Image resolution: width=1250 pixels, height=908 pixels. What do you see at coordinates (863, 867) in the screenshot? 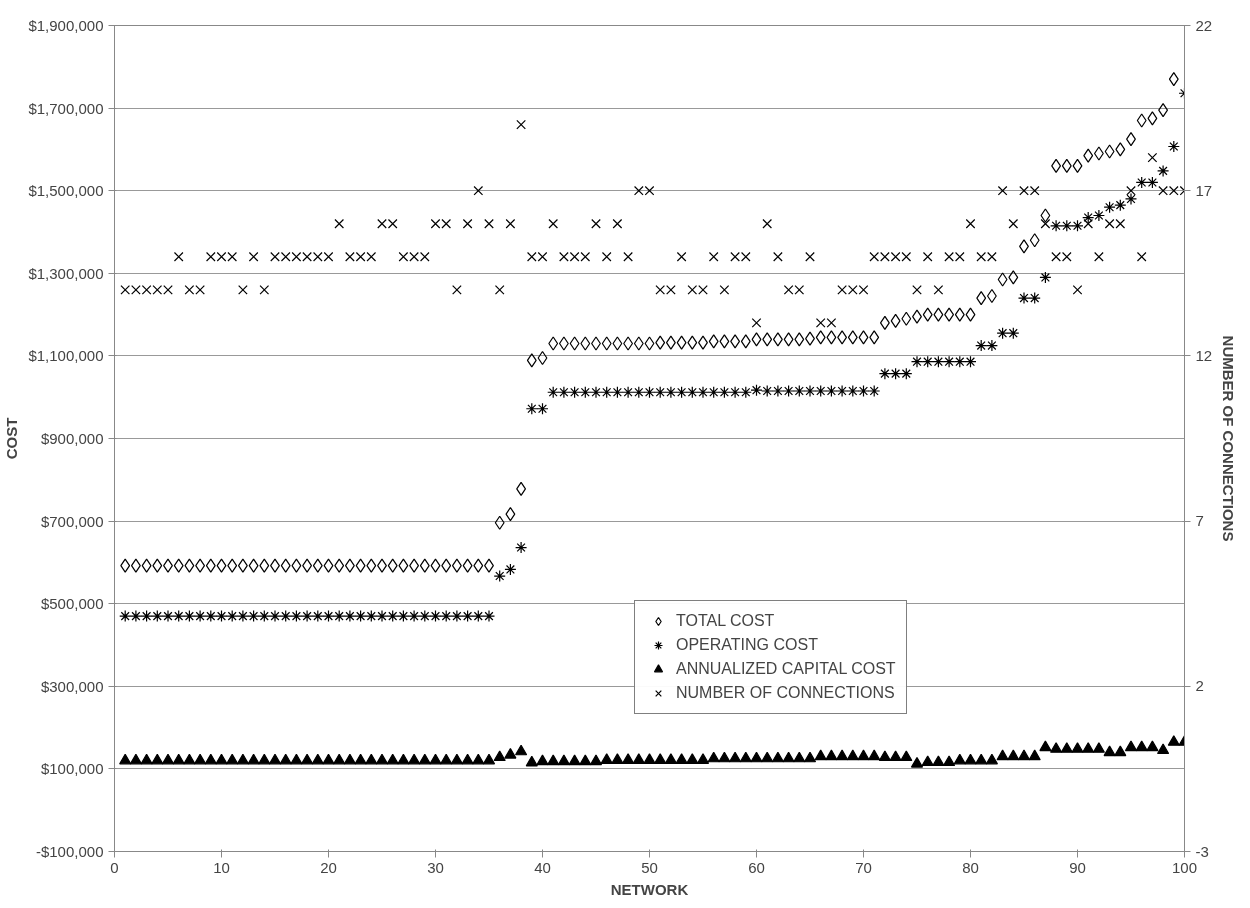
I see `x-tick-label: 70` at bounding box center [863, 867].